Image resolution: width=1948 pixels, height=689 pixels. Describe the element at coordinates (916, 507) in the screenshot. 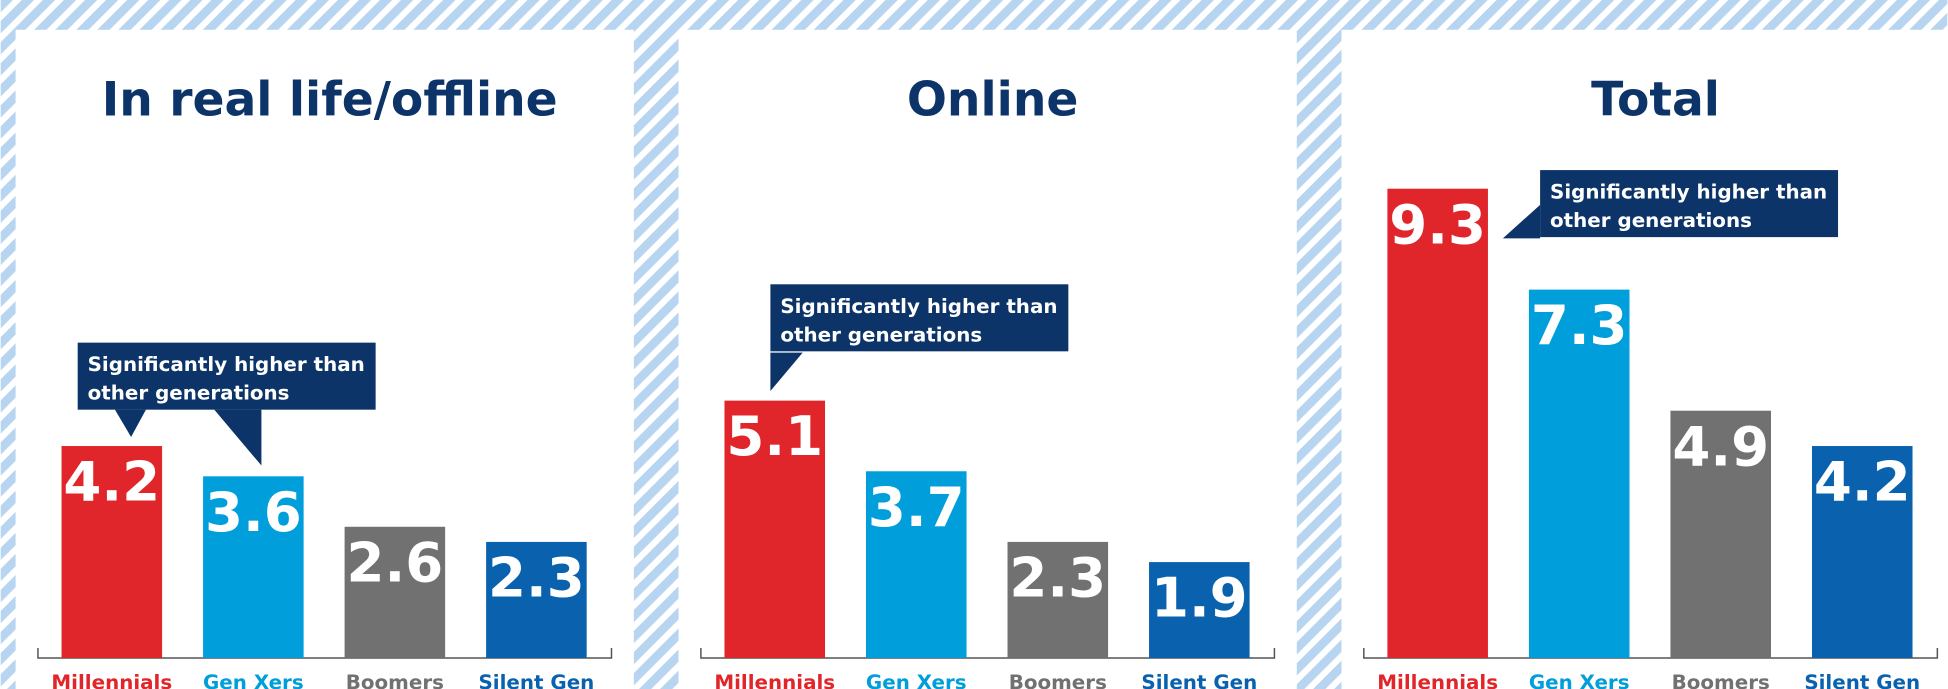

I see `value-label: 3.7` at that location.